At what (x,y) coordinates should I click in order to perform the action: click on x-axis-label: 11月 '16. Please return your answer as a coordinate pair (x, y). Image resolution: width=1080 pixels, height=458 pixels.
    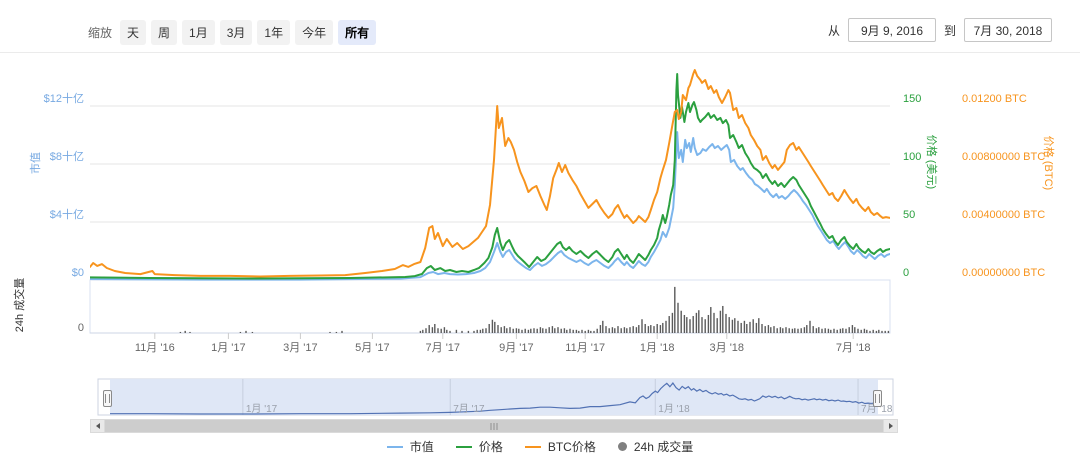
    Looking at the image, I should click on (154, 348).